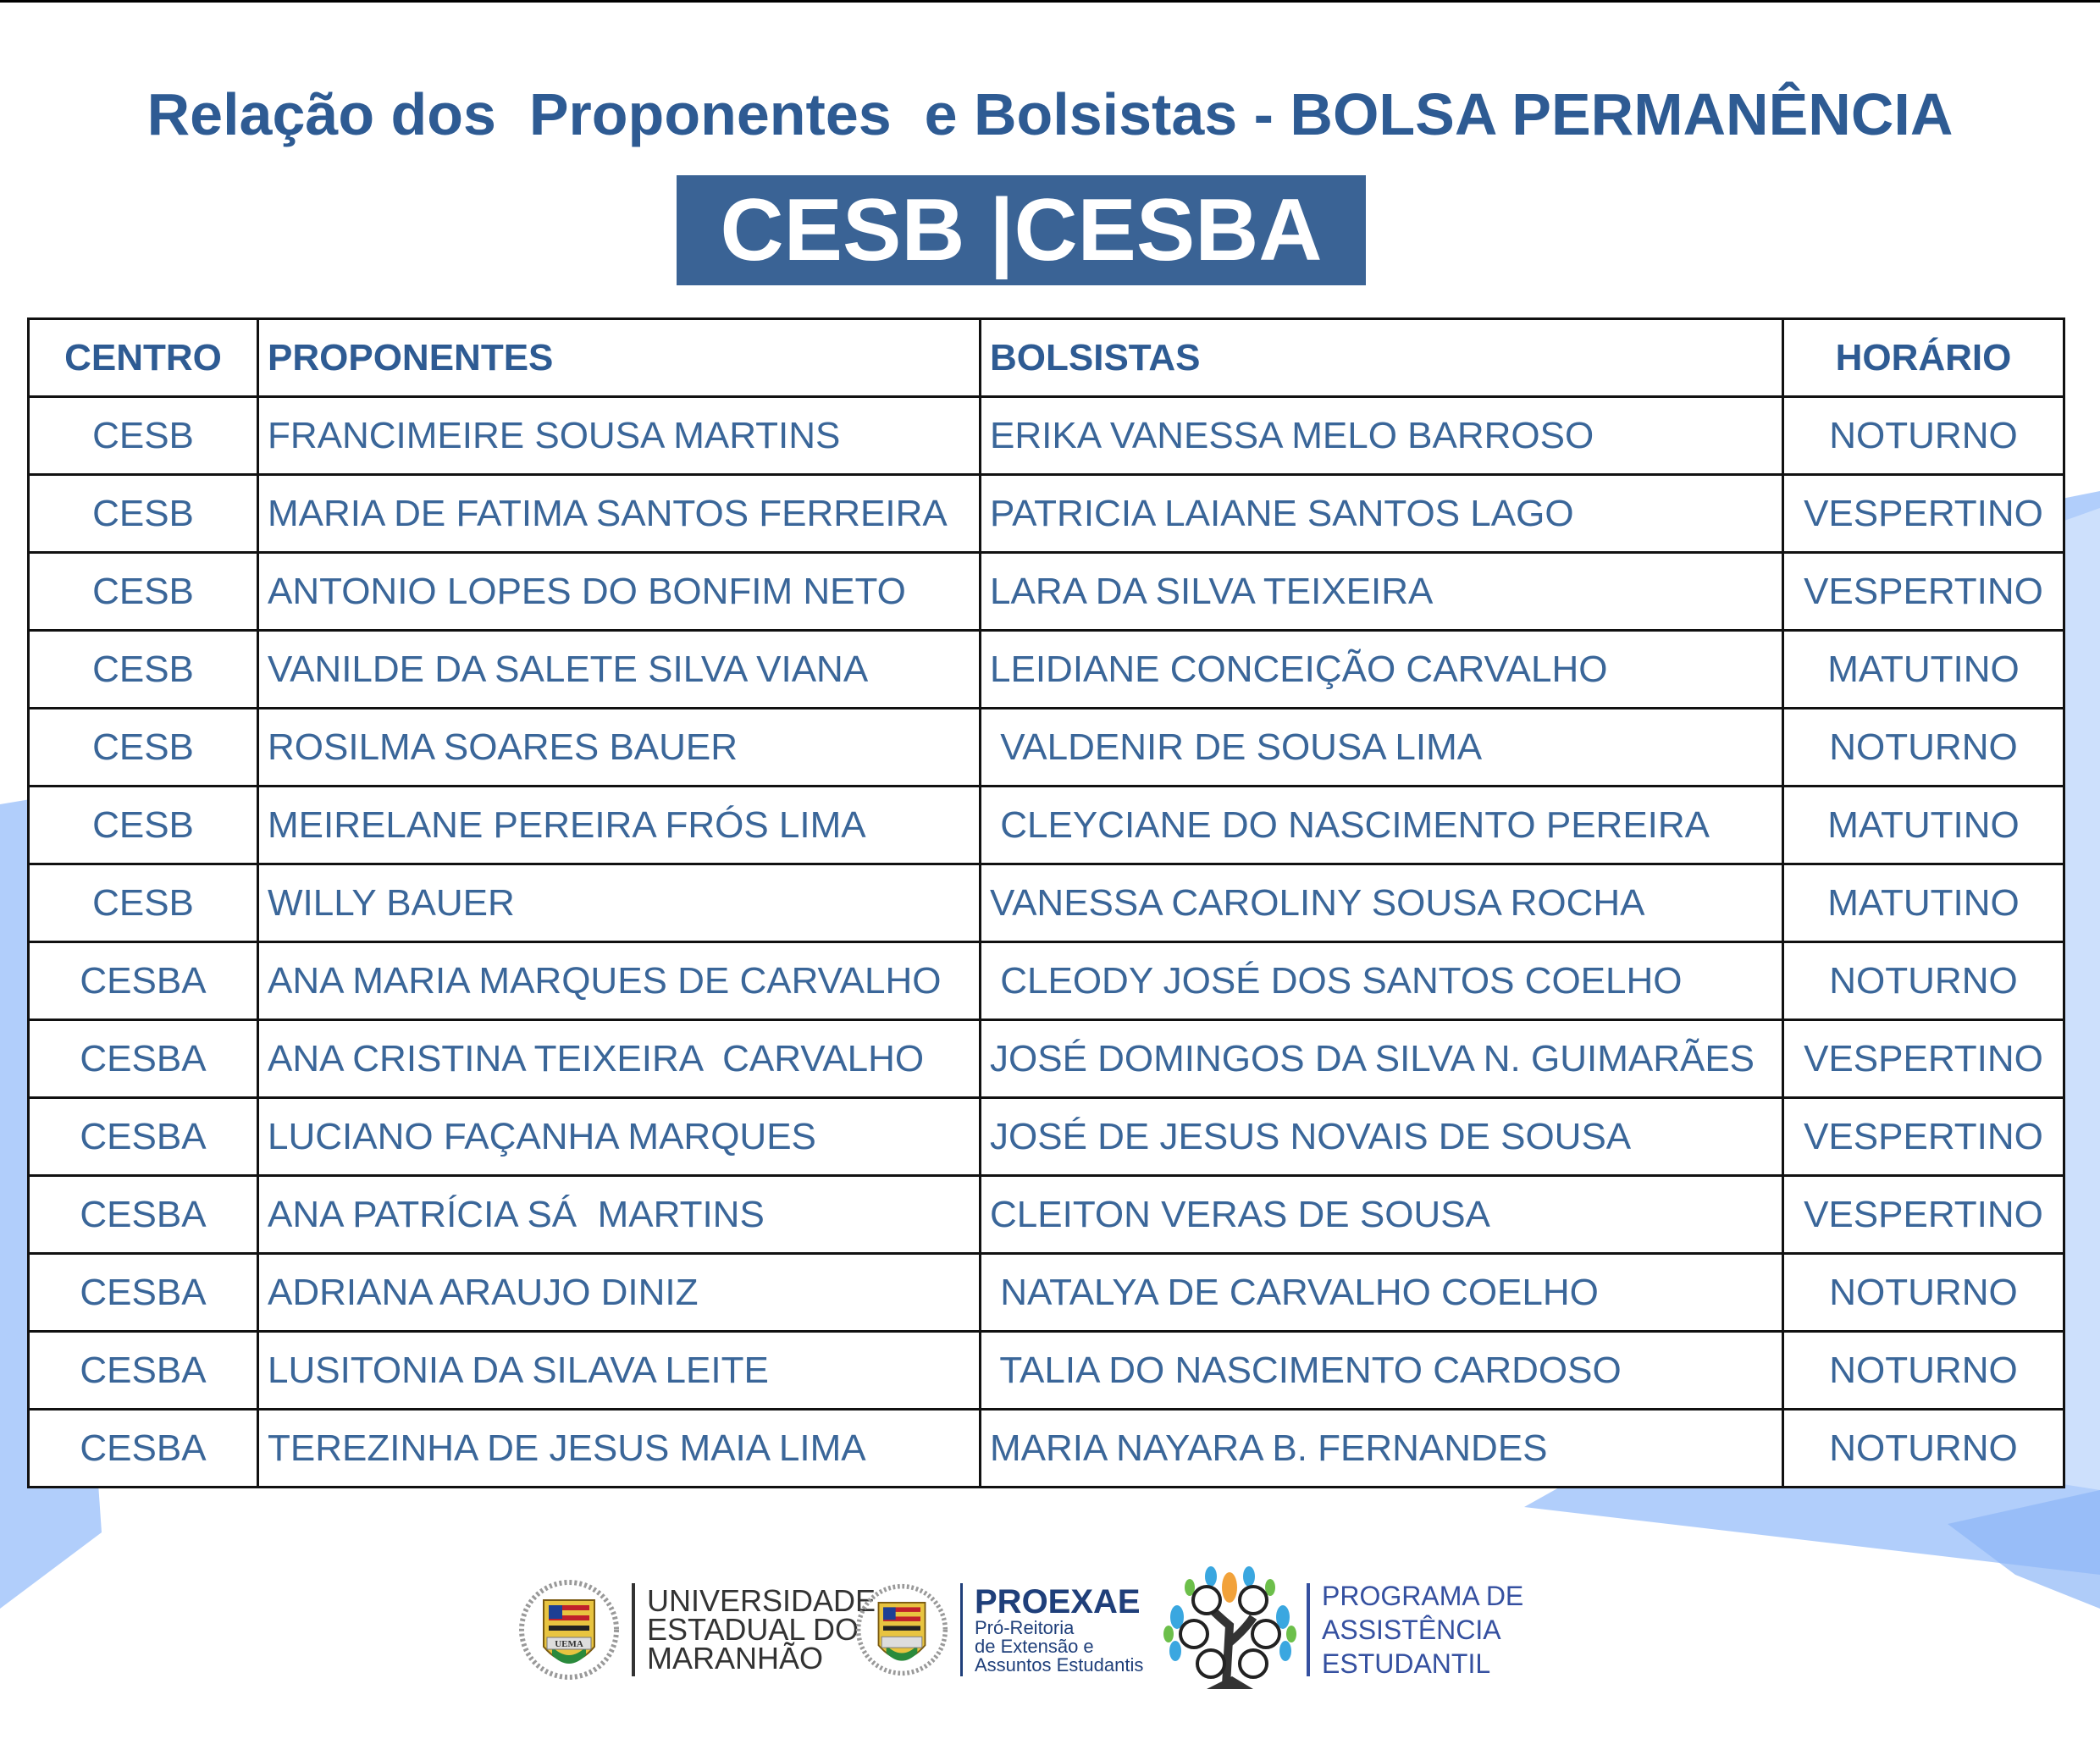  I want to click on cell-bolsista: MARIA NAYARA B. FERNANDES, so click(1381, 1448).